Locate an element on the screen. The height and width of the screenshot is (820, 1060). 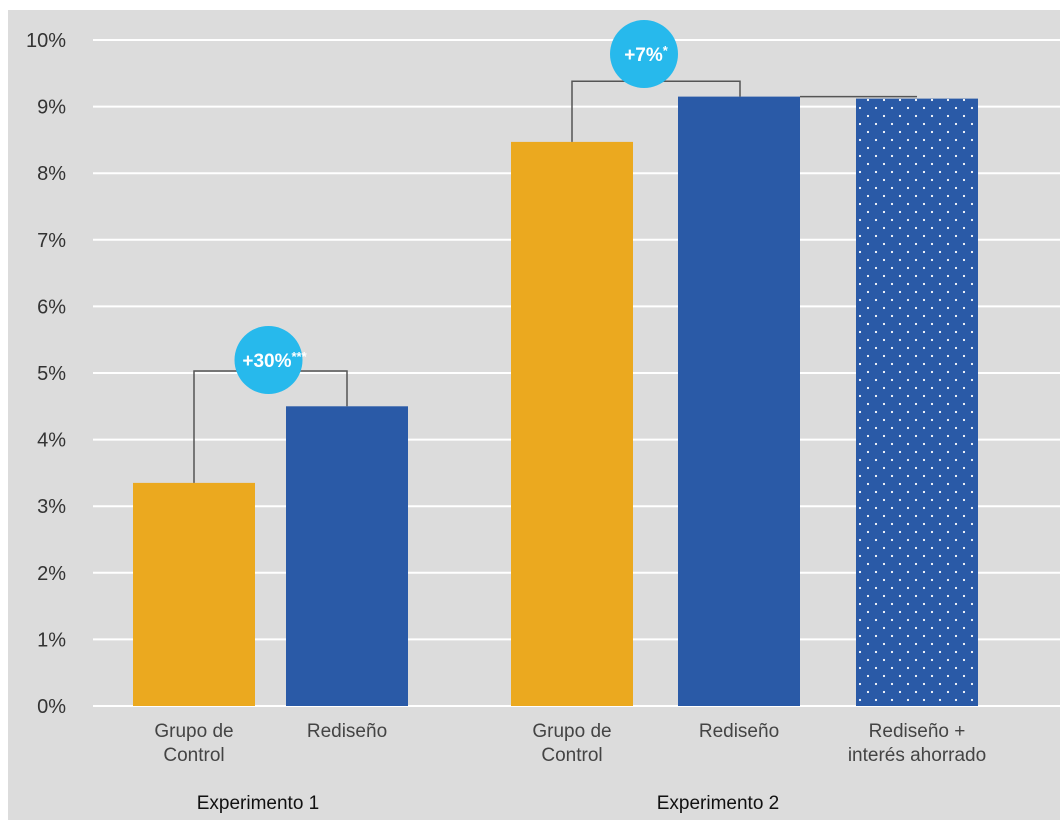
badge-label: +7%* is located at coordinates (646, 54).